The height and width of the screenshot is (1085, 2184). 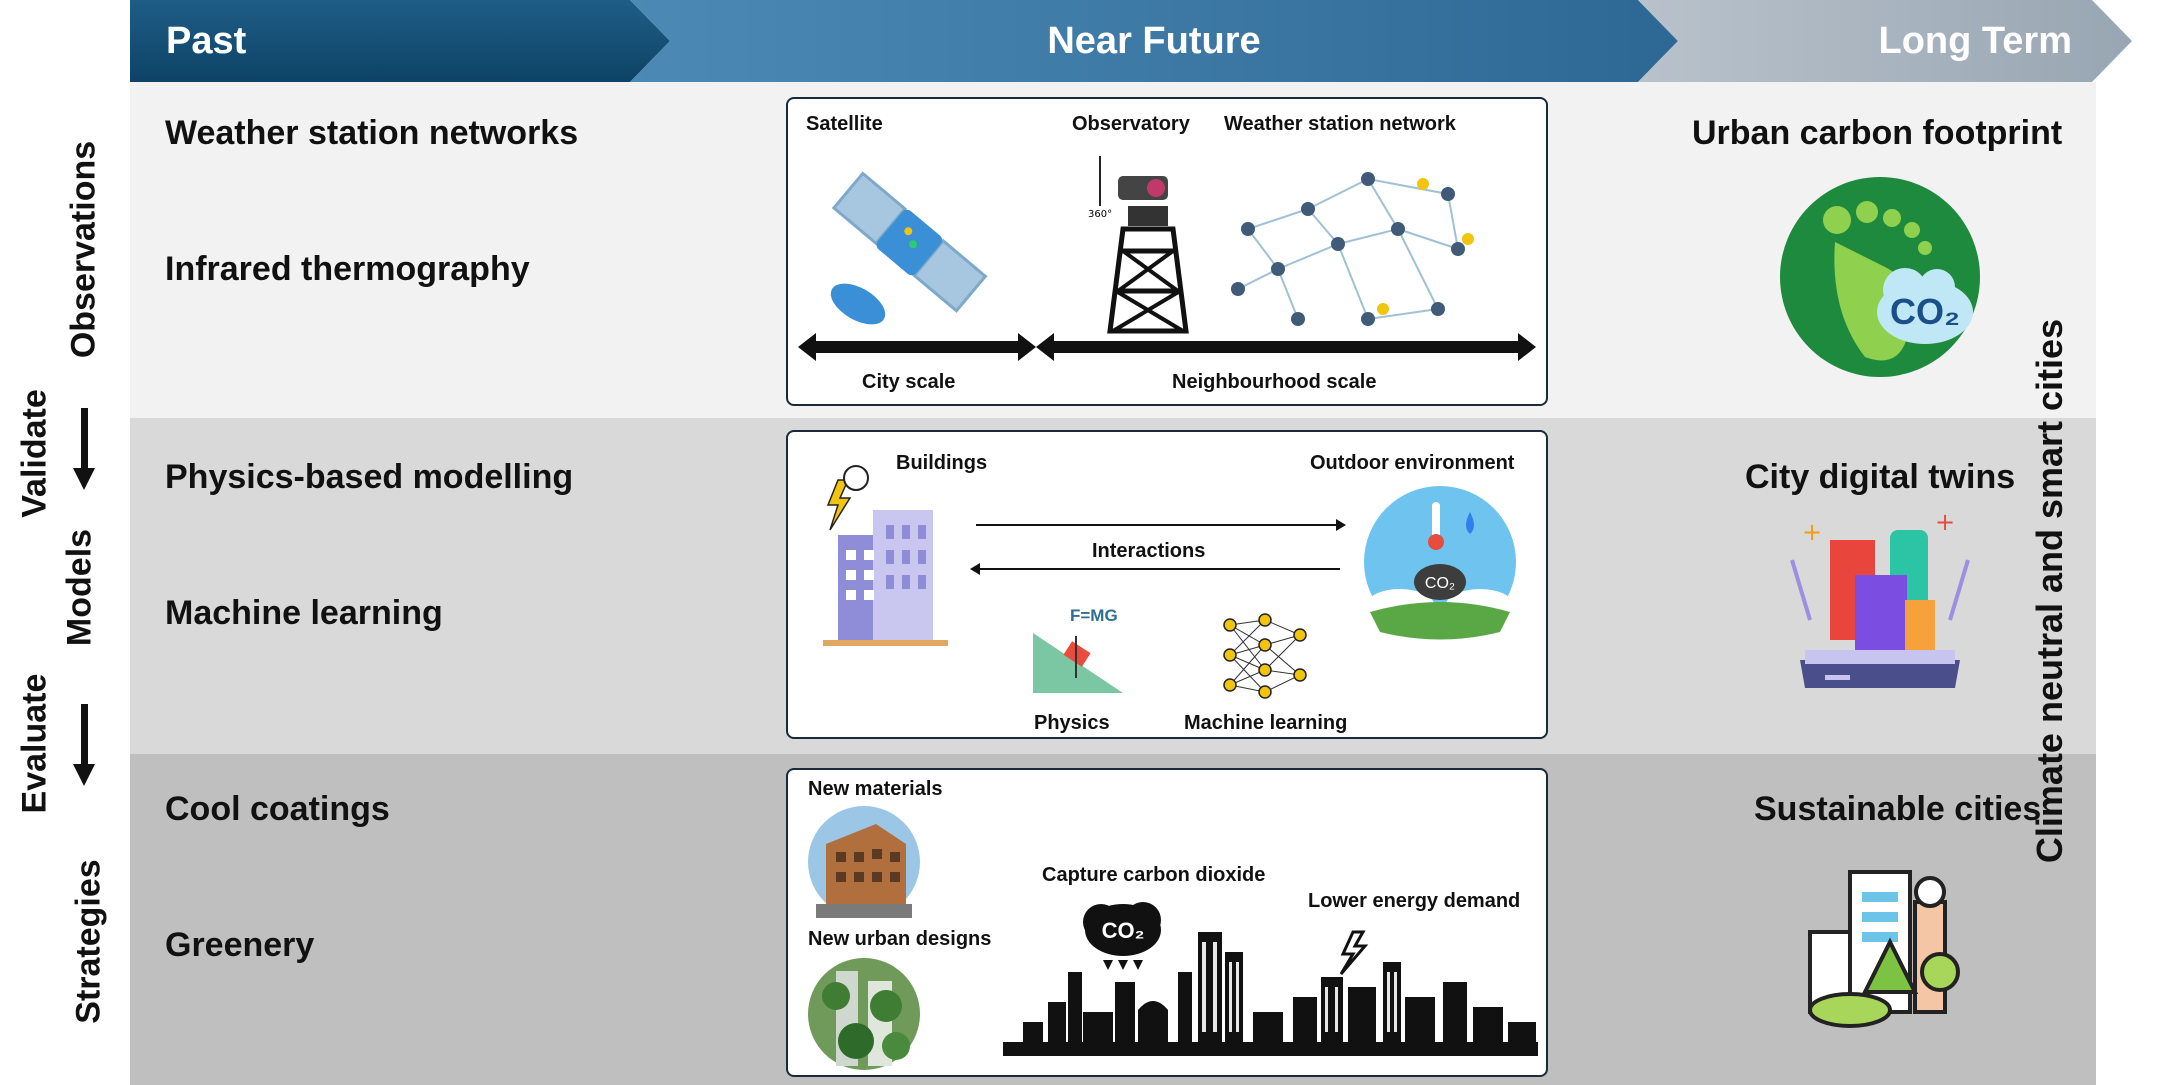 What do you see at coordinates (79, 587) in the screenshot?
I see `models-side-label: Models` at bounding box center [79, 587].